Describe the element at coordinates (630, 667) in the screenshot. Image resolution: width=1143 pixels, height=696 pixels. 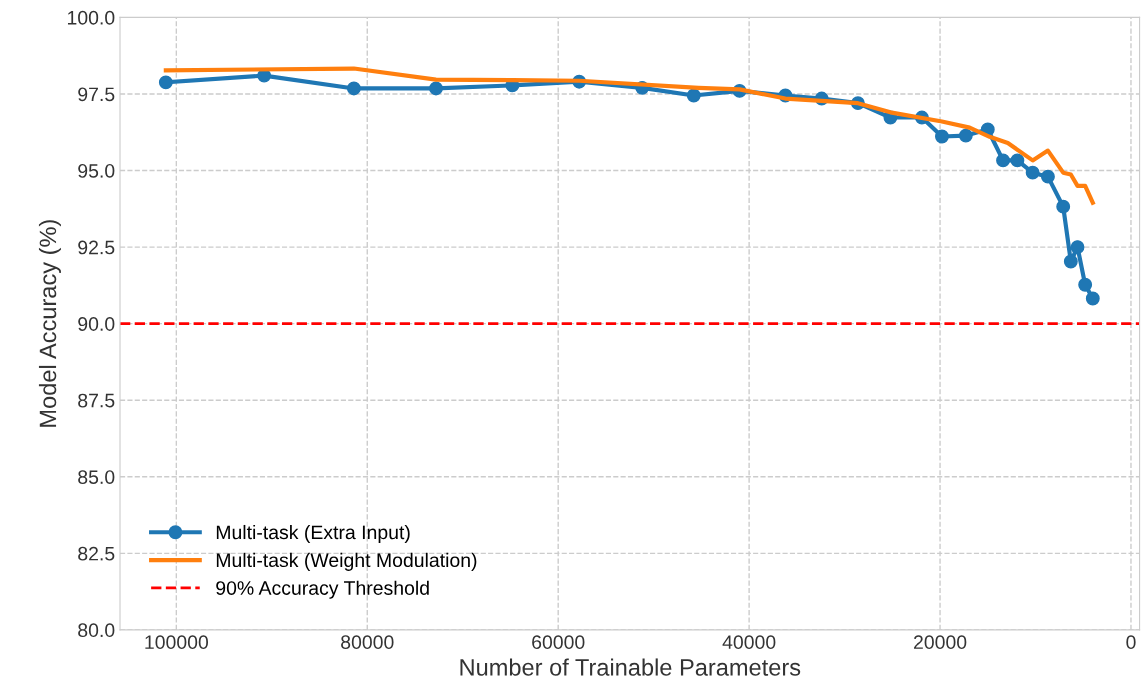
I see `x-axis-title: Number of Trainable Parameters` at that location.